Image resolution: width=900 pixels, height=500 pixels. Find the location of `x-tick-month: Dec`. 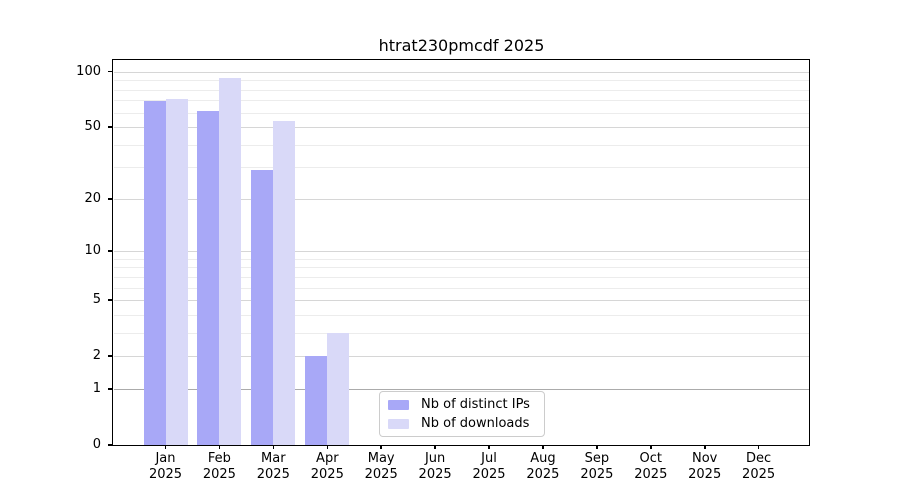

x-tick-month: Dec is located at coordinates (759, 458).